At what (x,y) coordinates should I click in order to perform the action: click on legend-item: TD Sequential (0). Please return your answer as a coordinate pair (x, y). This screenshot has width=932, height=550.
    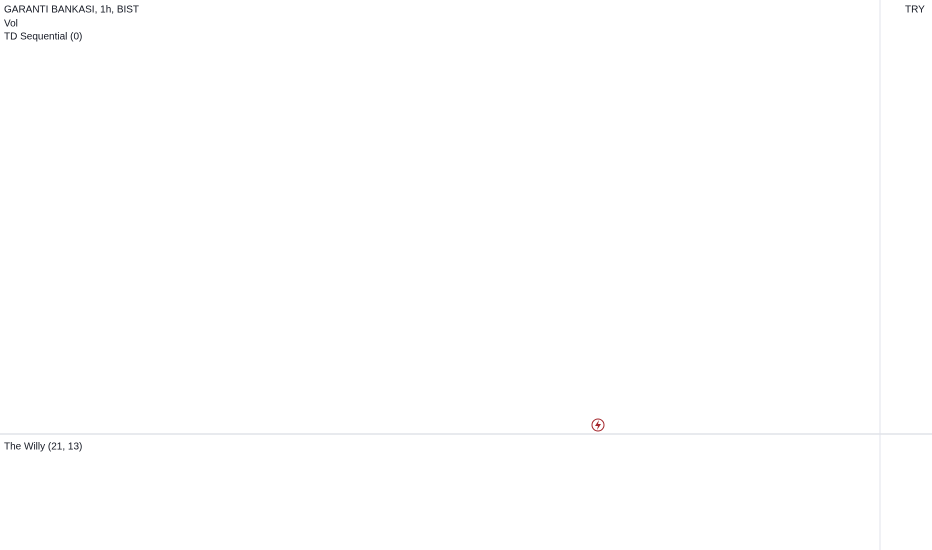
    Looking at the image, I should click on (43, 37).